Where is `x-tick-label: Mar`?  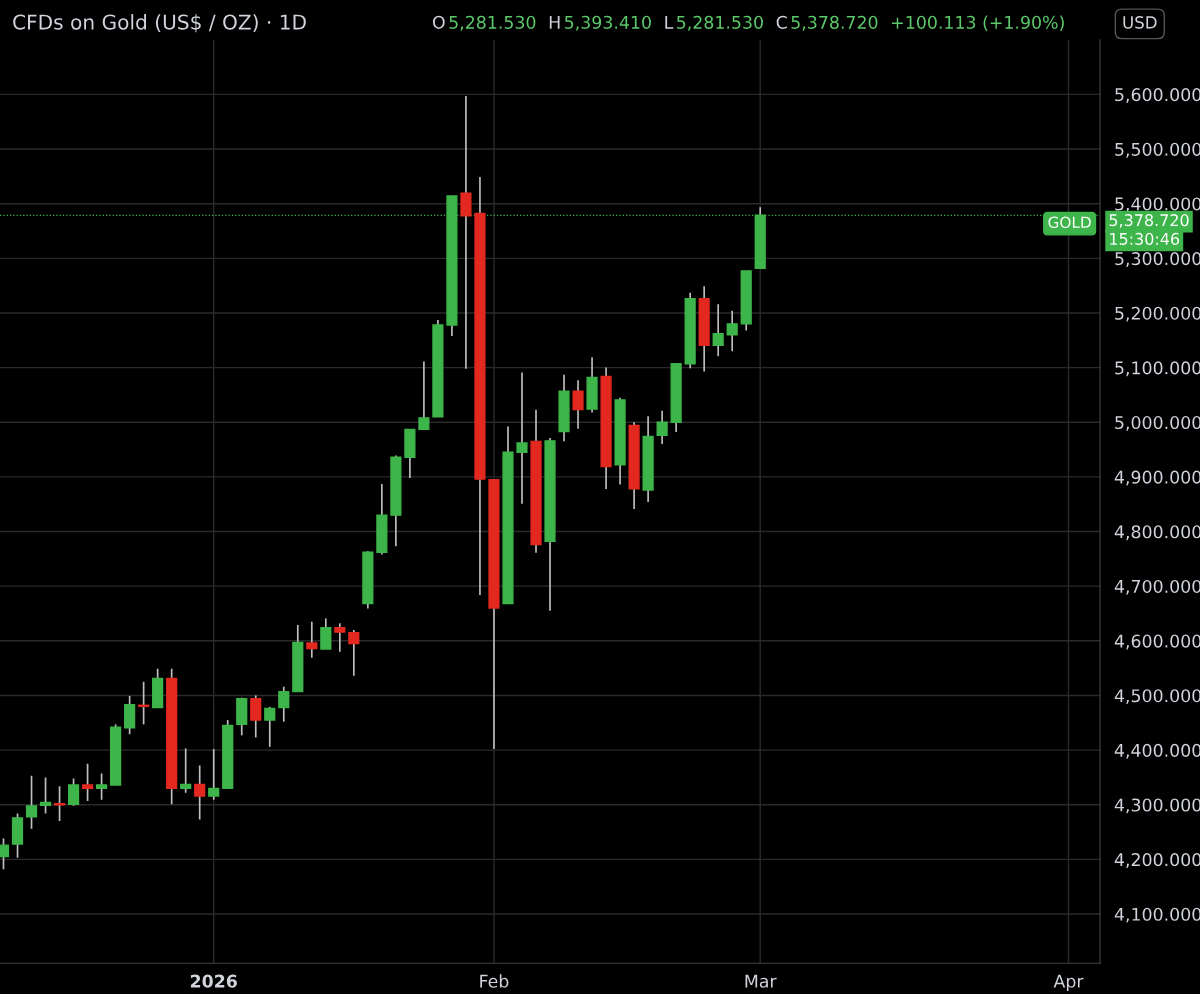
x-tick-label: Mar is located at coordinates (761, 981).